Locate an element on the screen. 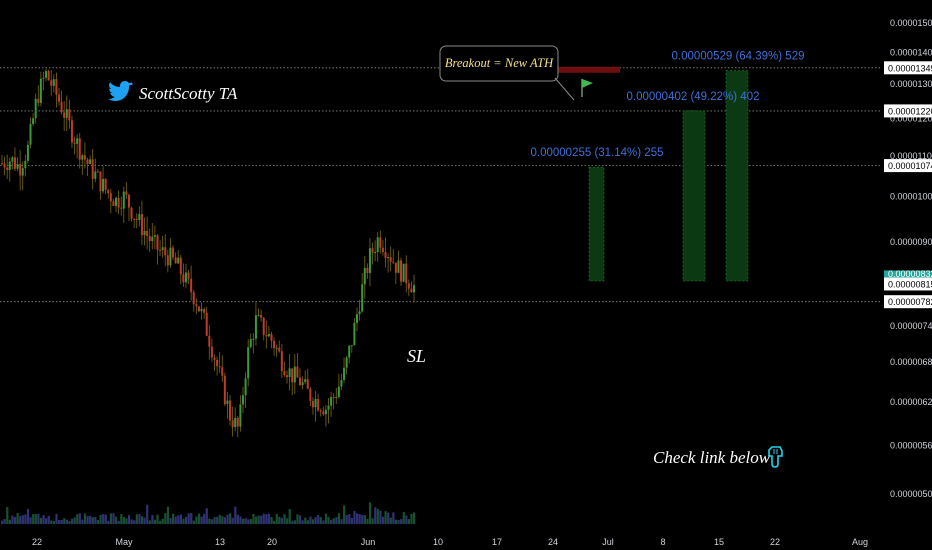 The image size is (932, 550). breakout-callout: Breakout = New ATH is located at coordinates (516, 73).